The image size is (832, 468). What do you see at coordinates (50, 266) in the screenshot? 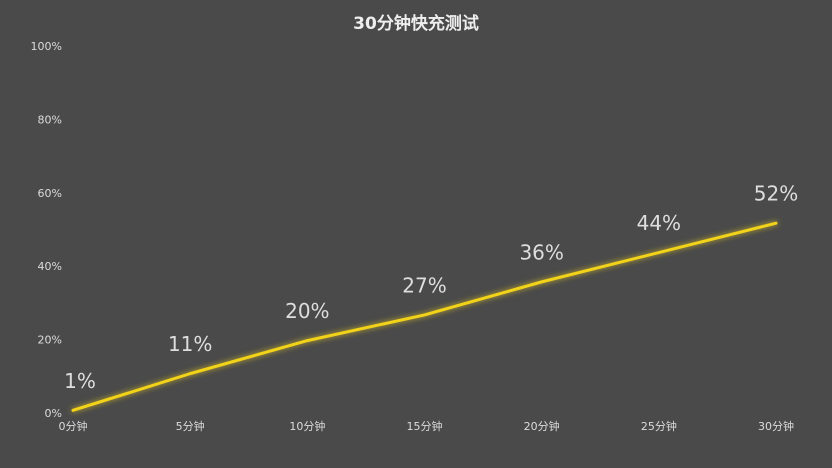
I see `y-tick-label: 40%` at bounding box center [50, 266].